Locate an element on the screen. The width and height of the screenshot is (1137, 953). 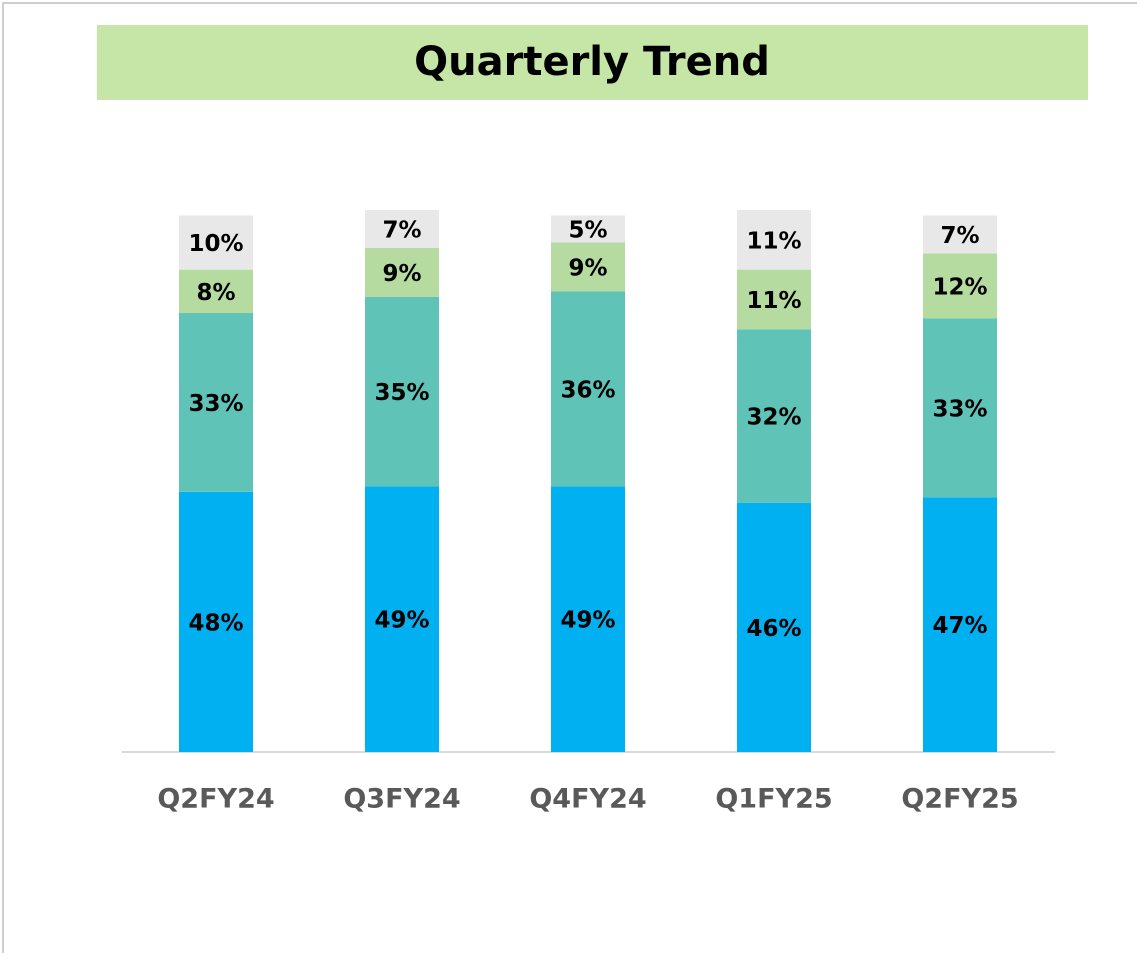
data-label: 35% is located at coordinates (401, 393).